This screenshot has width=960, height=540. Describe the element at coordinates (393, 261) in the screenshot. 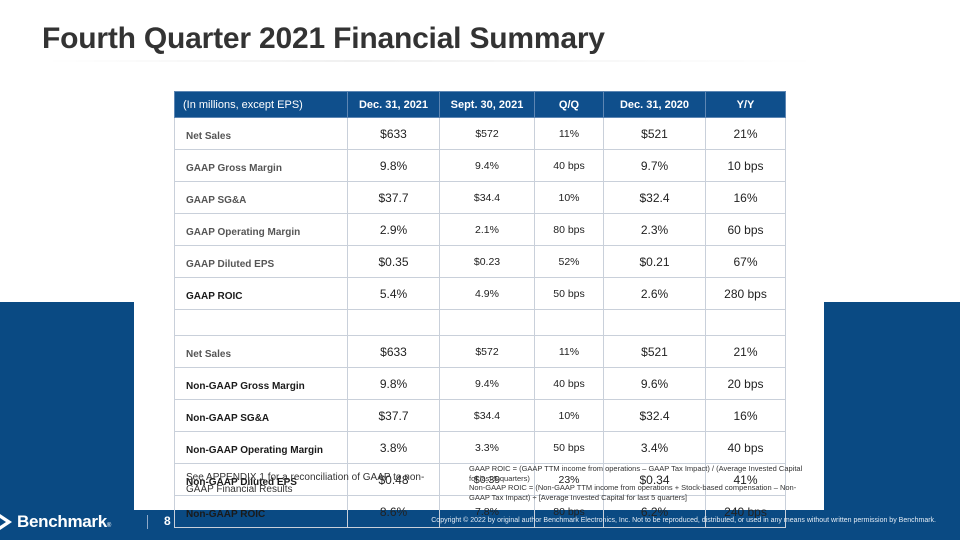

I see `table-cell: $0.35` at that location.